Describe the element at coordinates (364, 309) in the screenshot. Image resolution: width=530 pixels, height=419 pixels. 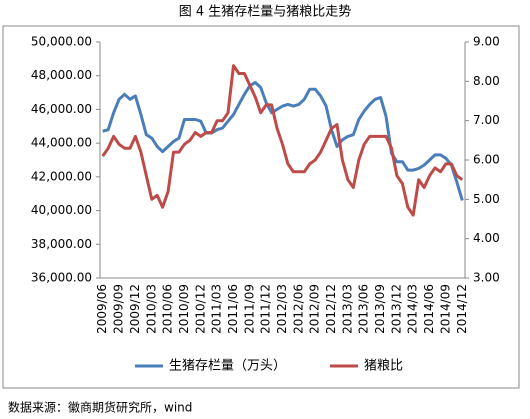
I see `x-tick-label: 2013/06` at that location.